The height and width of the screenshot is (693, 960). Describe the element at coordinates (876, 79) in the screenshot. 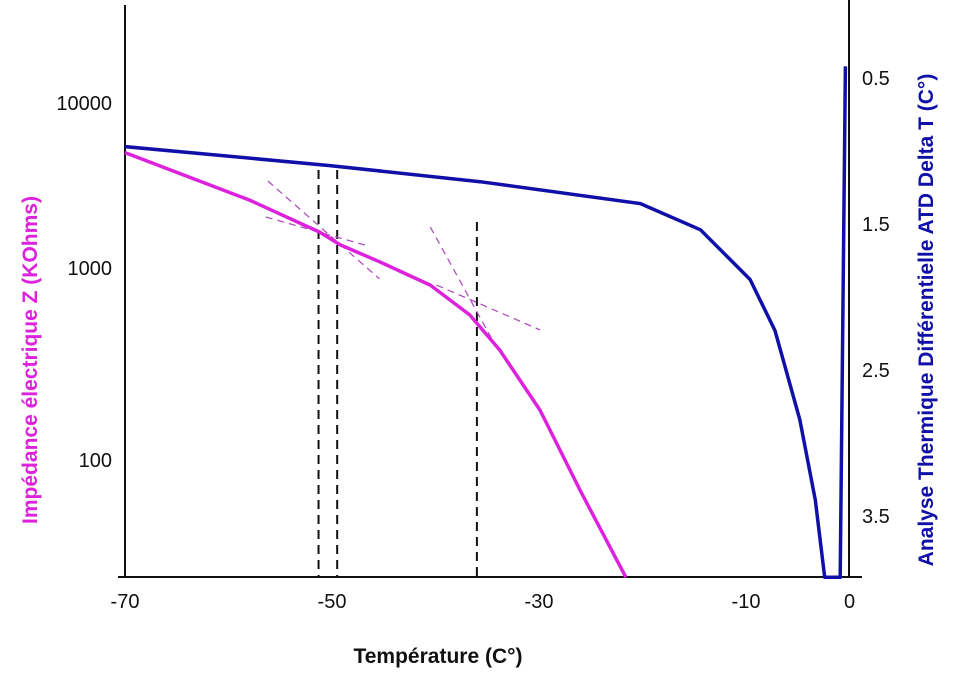

I see `right-y-tick-label: 0.5` at that location.